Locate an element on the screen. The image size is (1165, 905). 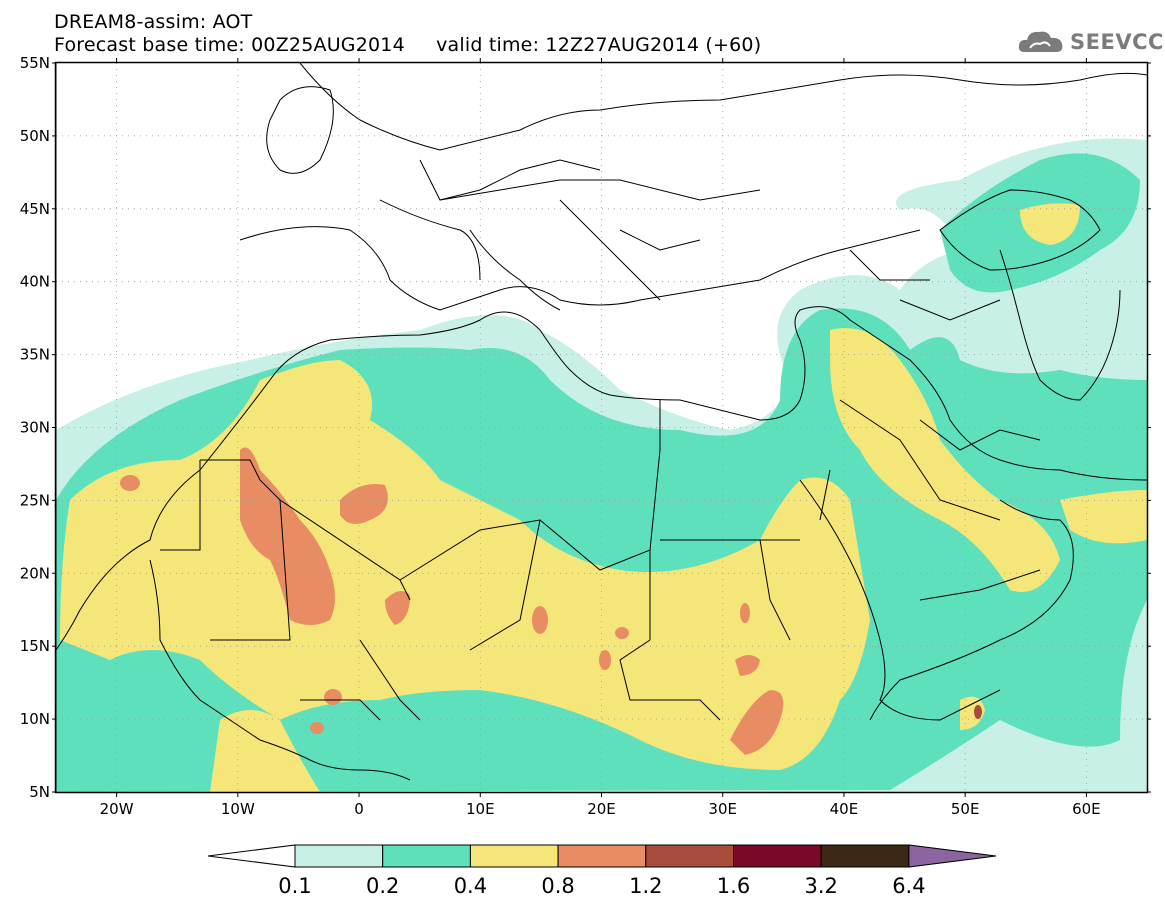
lon-label: 20W is located at coordinates (117, 809).